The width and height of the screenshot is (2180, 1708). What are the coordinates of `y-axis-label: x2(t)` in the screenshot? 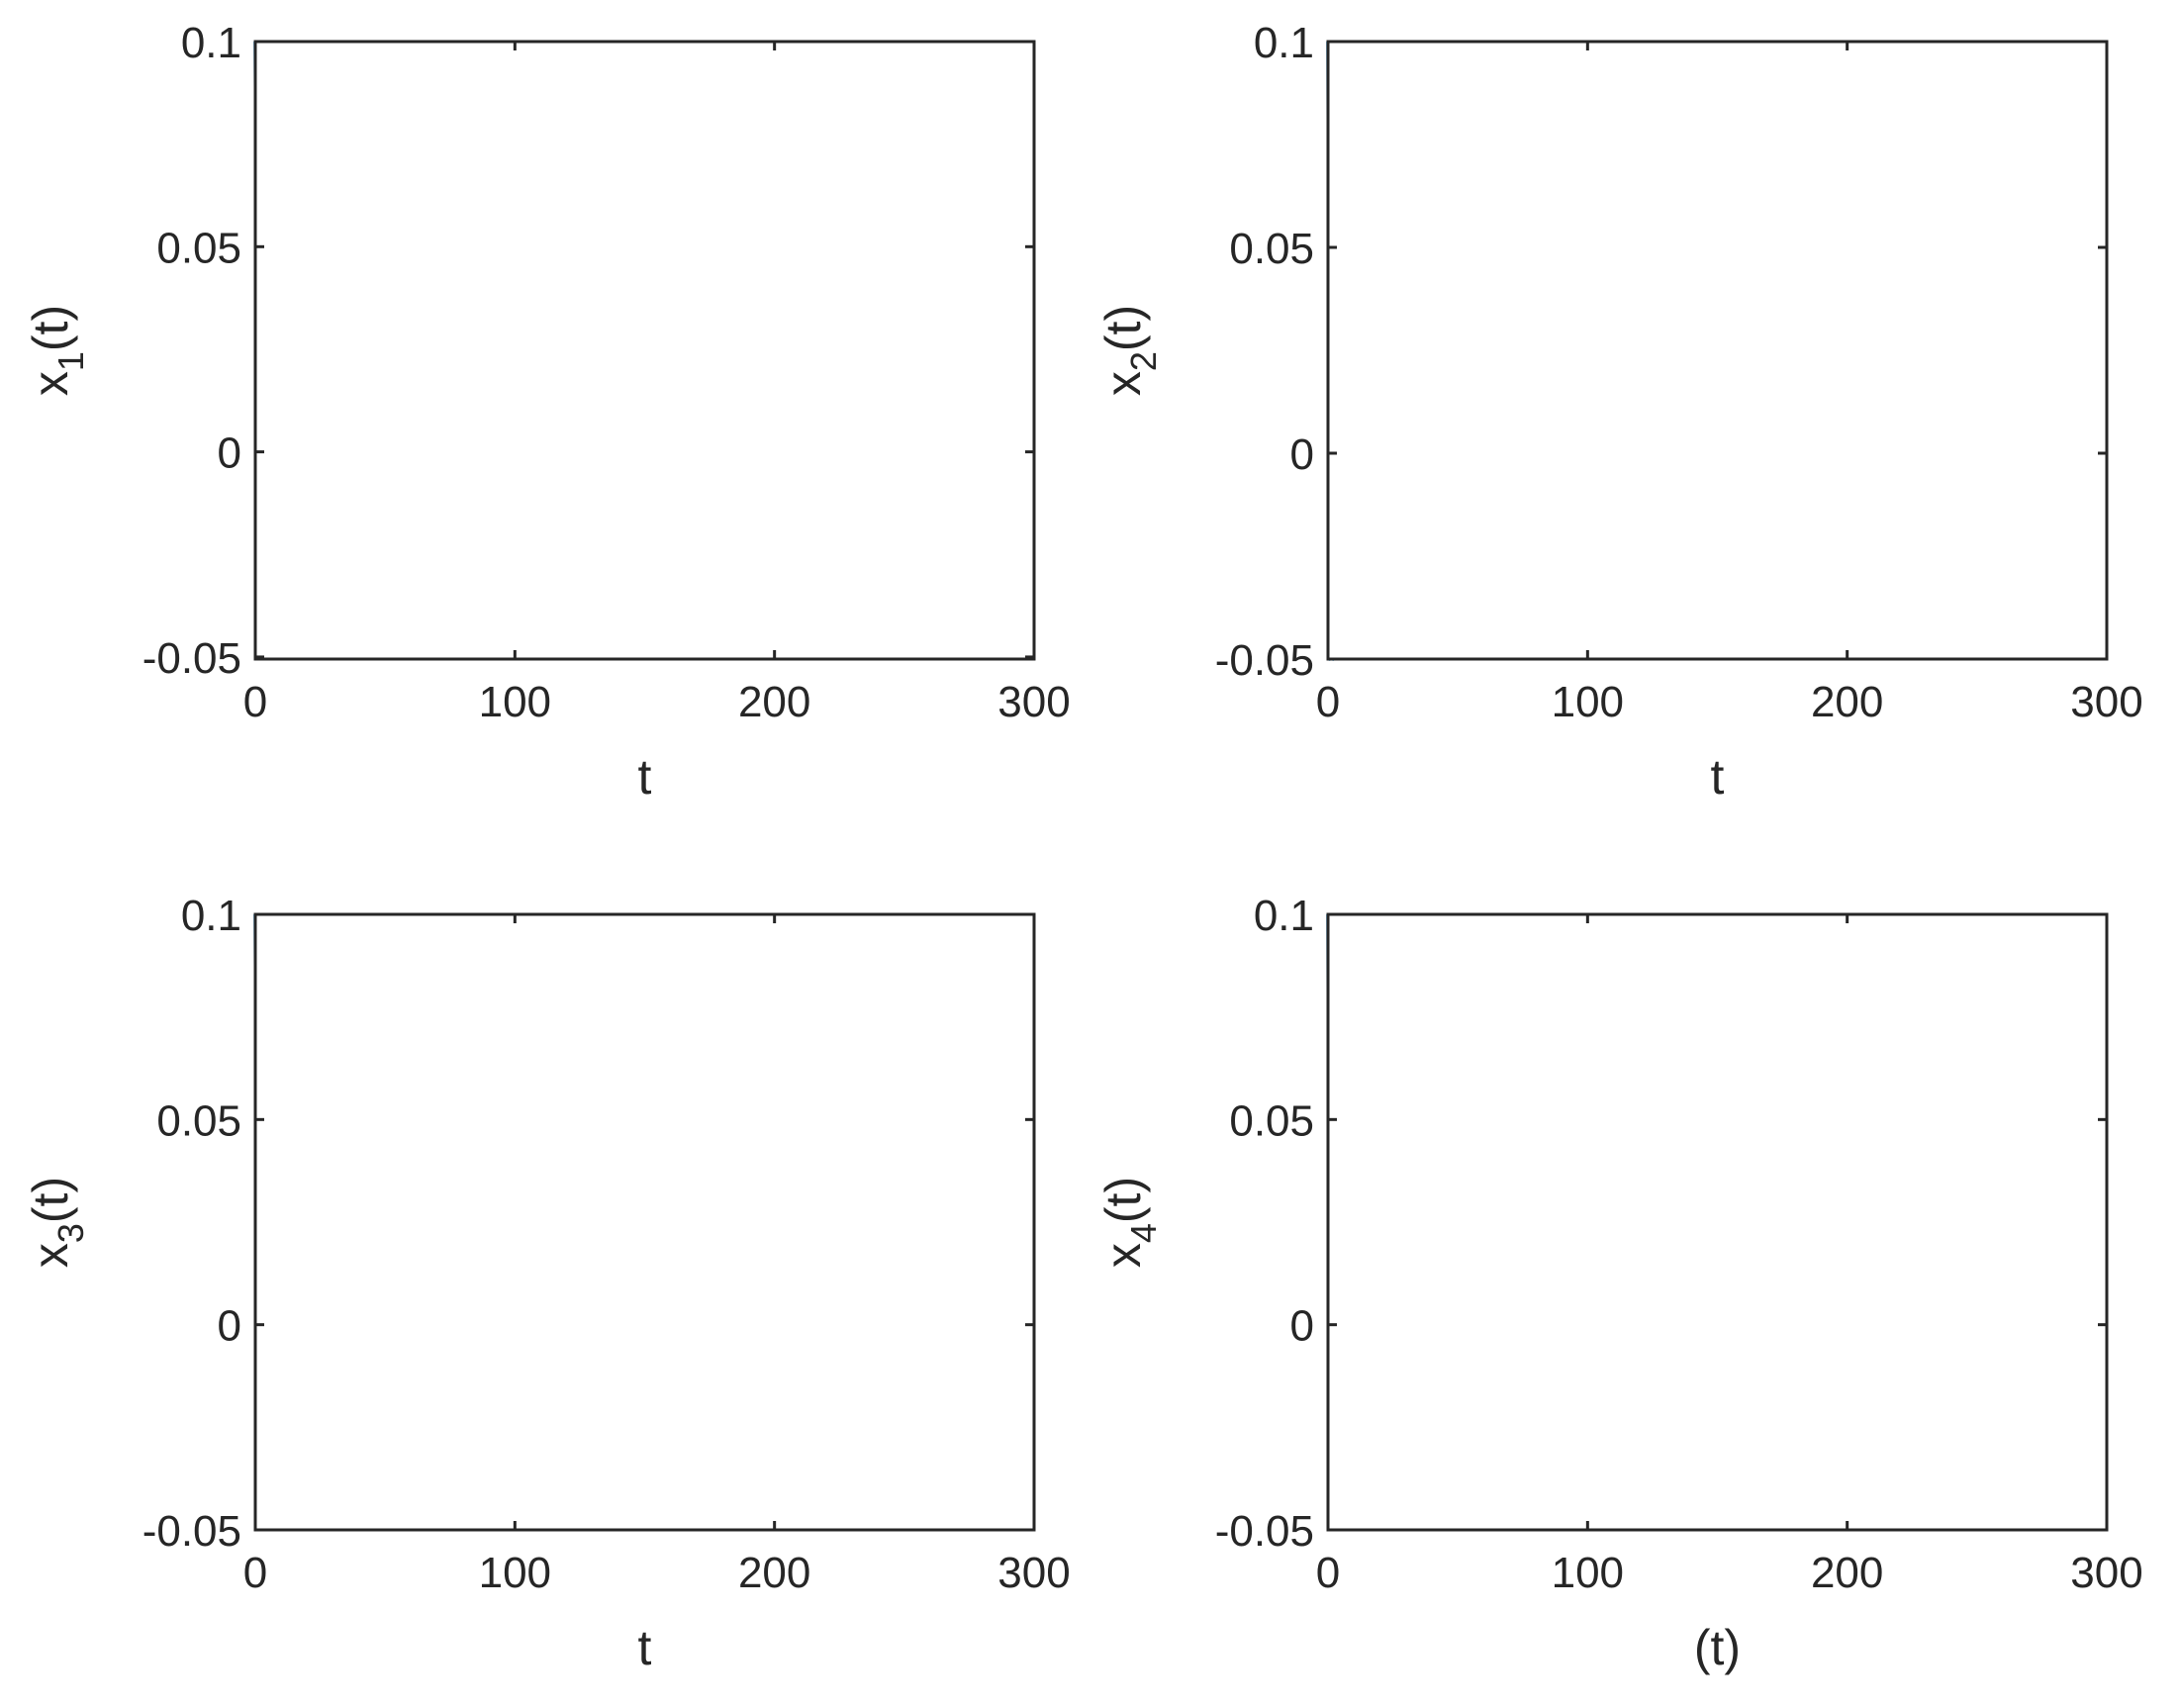 It's located at (1129, 350).